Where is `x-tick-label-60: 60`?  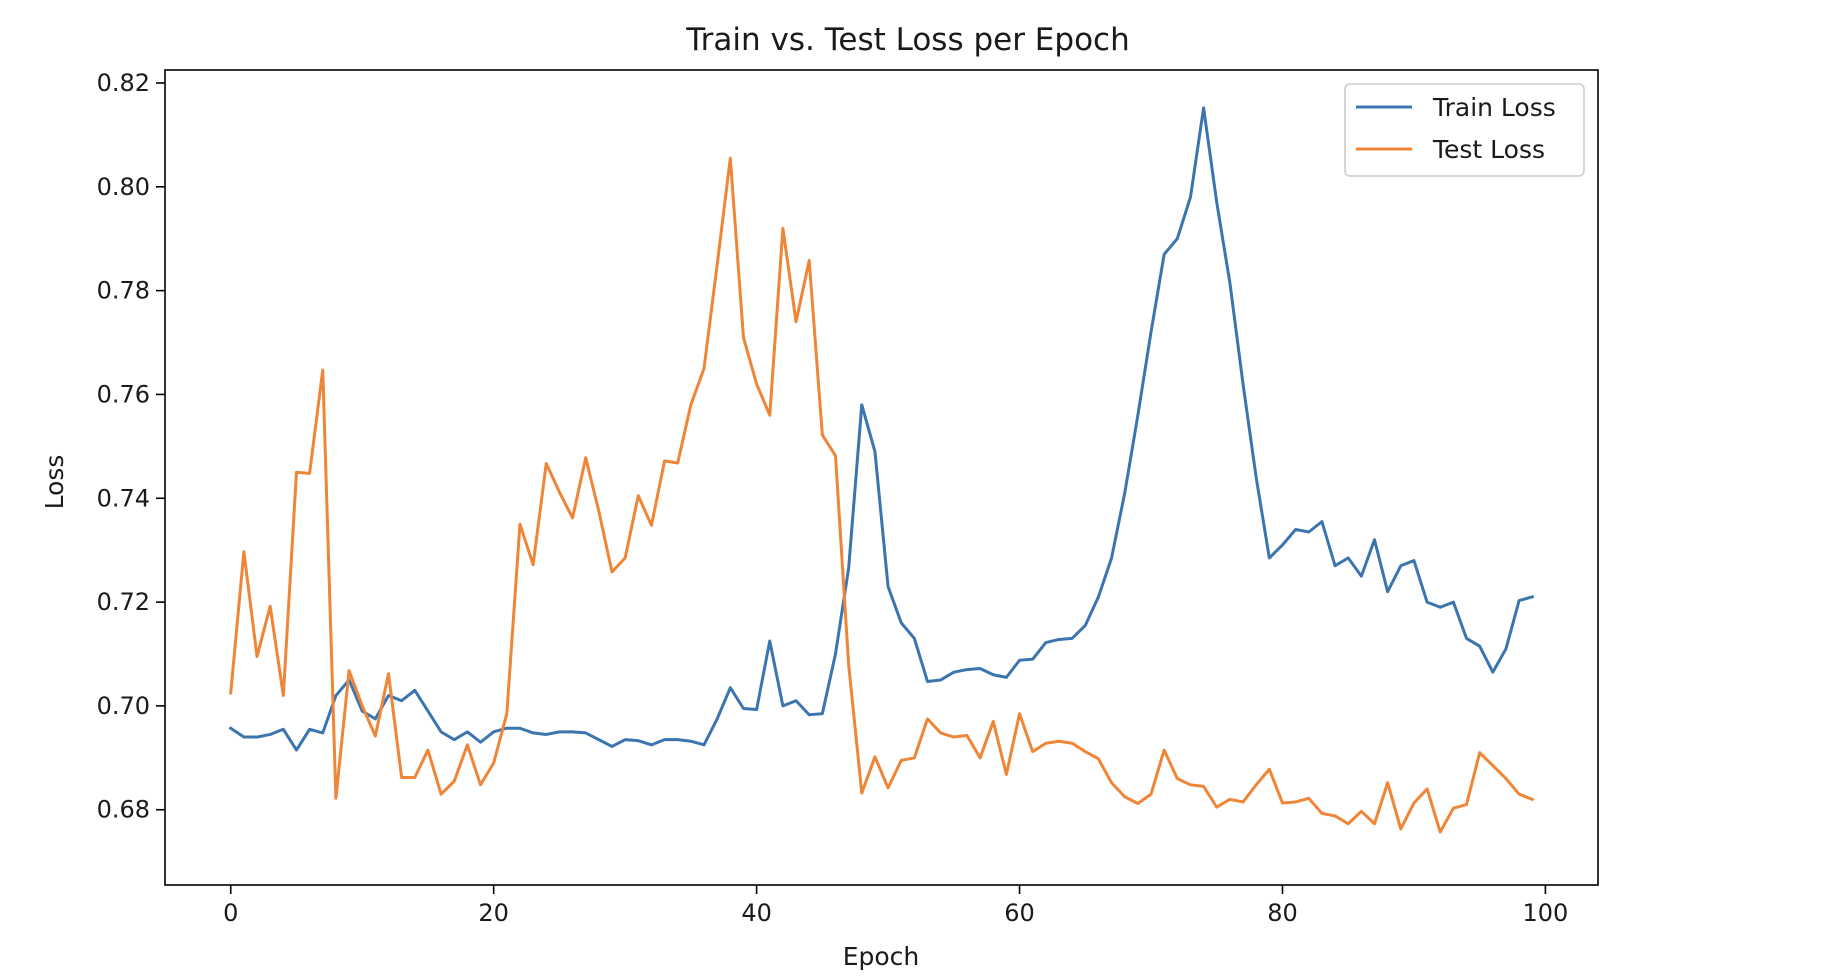 x-tick-label-60: 60 is located at coordinates (1019, 913).